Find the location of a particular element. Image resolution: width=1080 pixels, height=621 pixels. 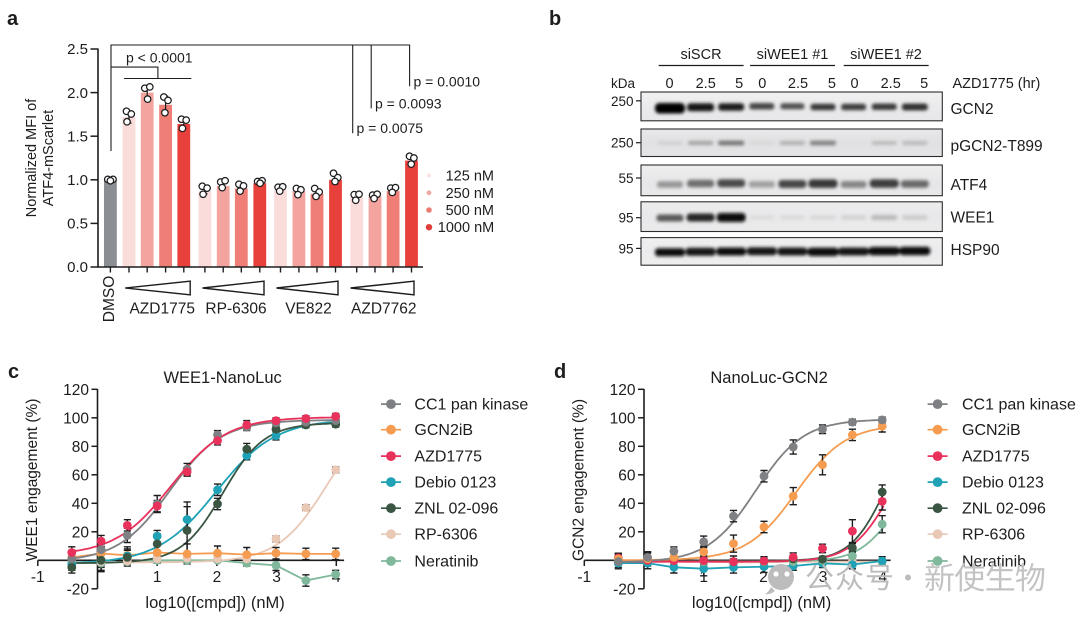

svg-text: VE822 is located at coordinates (308, 309).